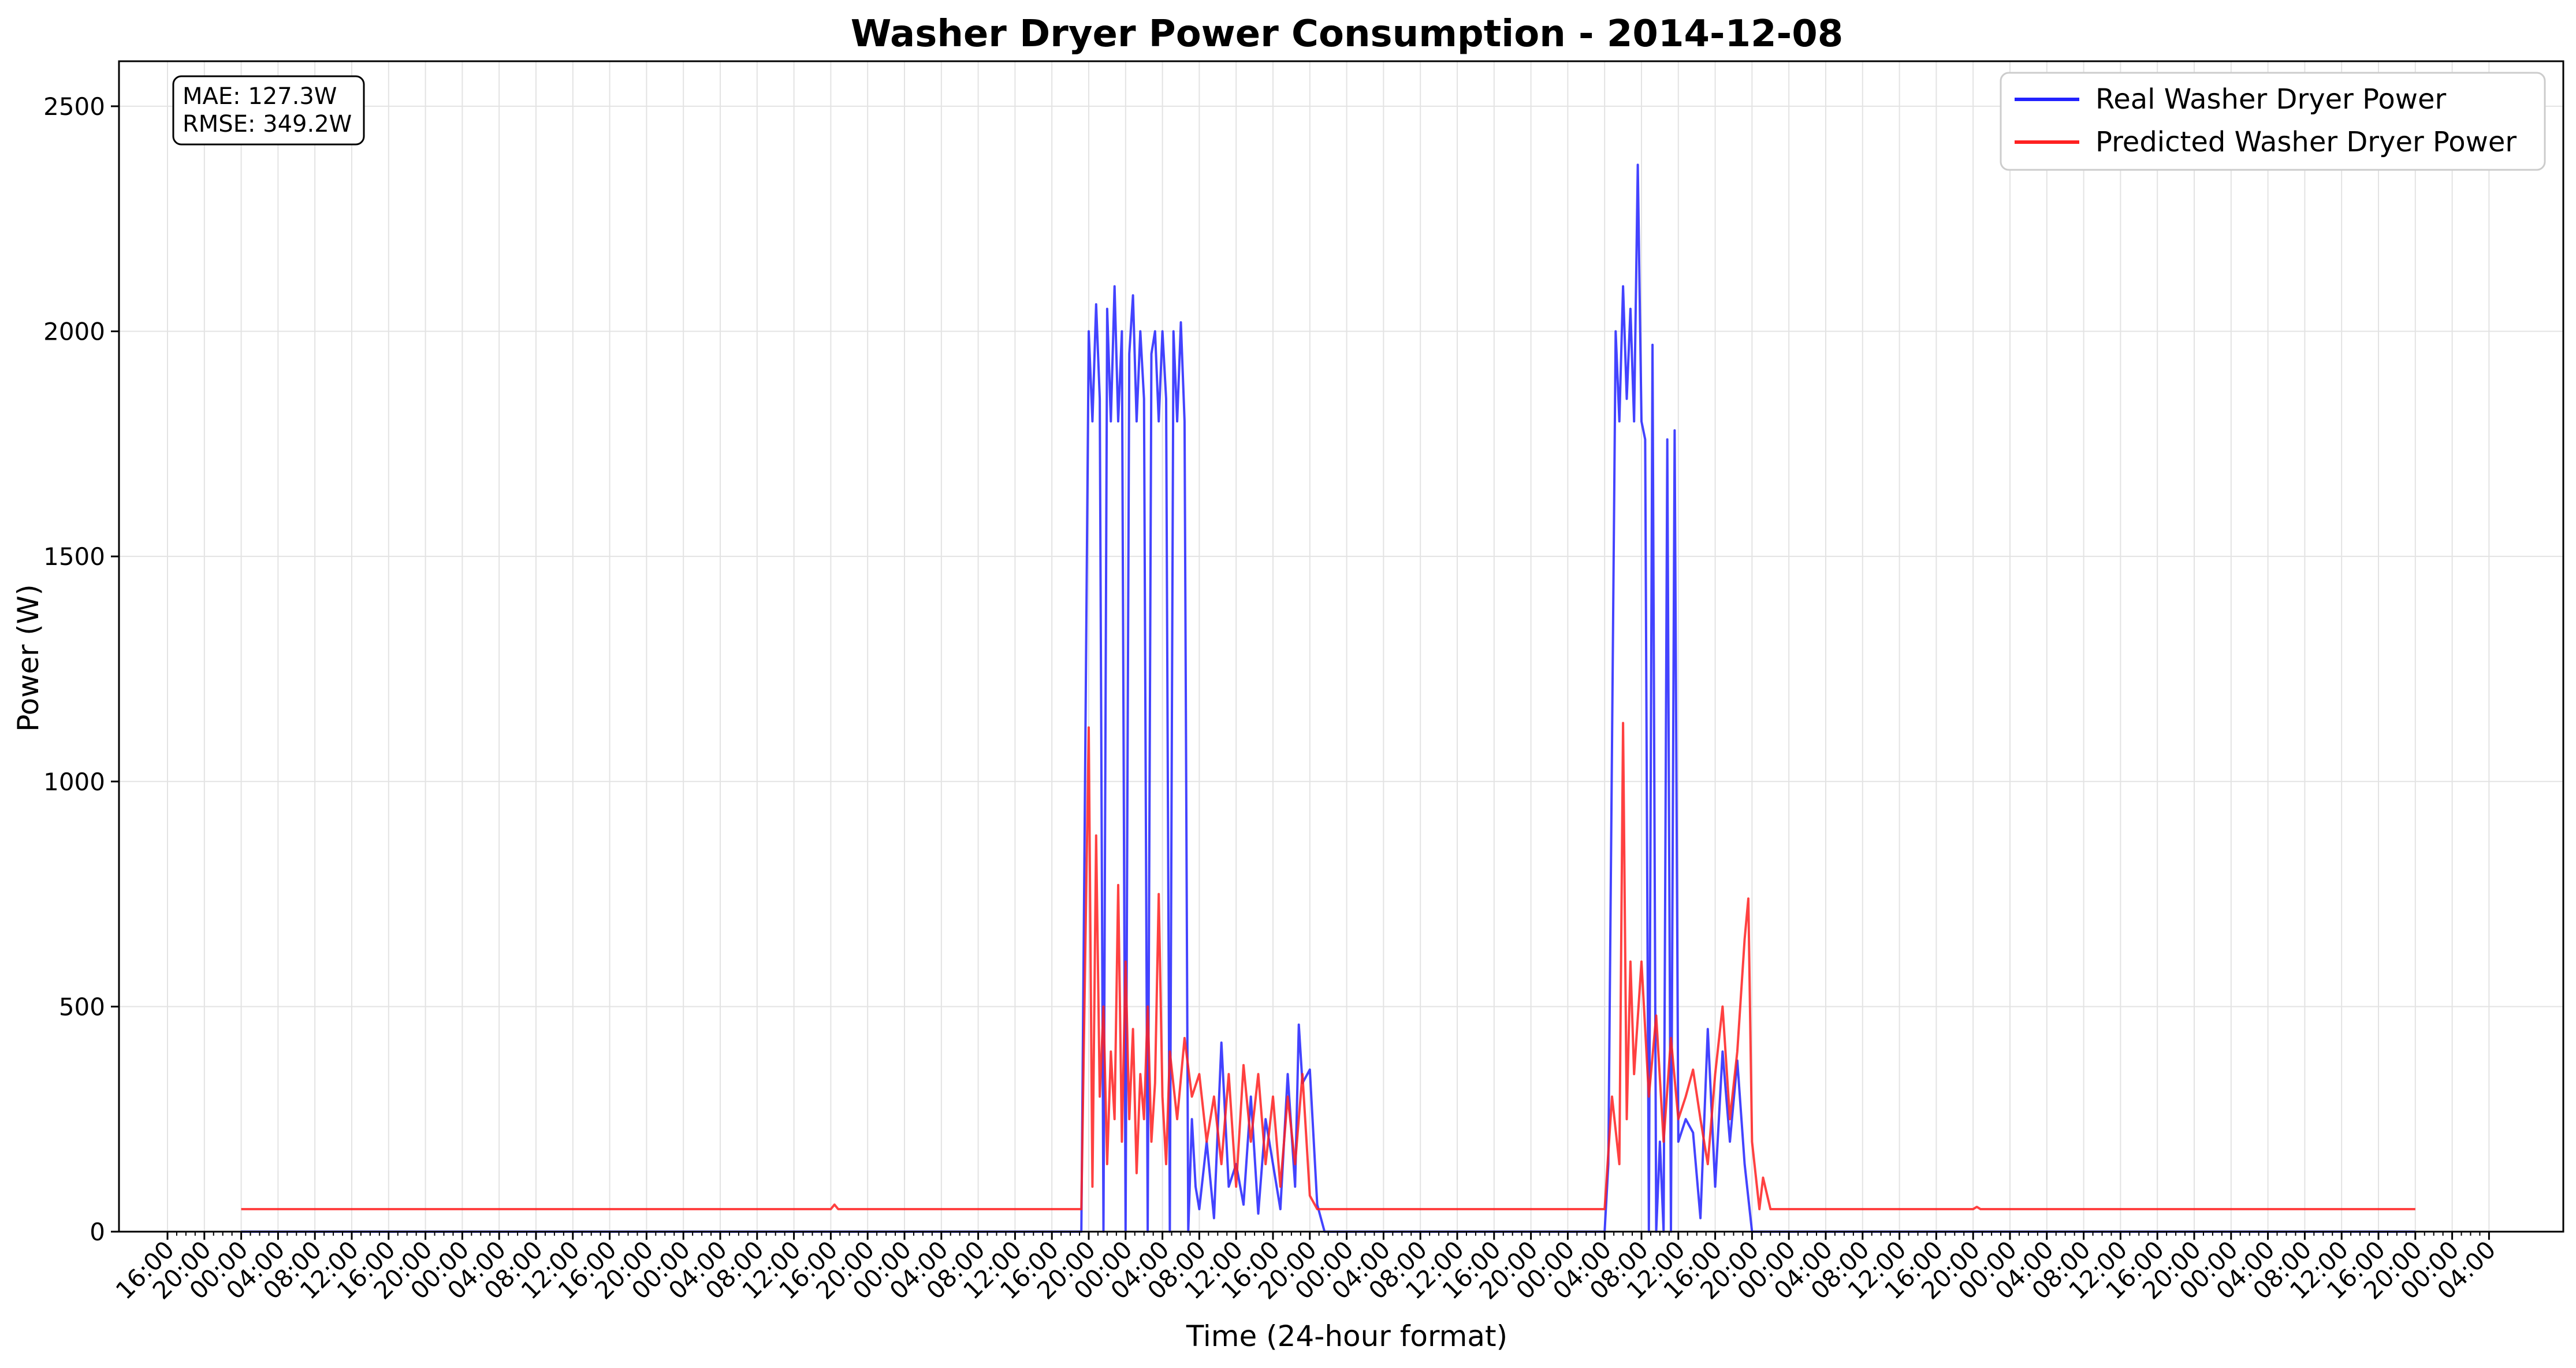 This screenshot has height=1368, width=2576. I want to click on legend-label-real: Real Washer Dryer Power, so click(2271, 99).